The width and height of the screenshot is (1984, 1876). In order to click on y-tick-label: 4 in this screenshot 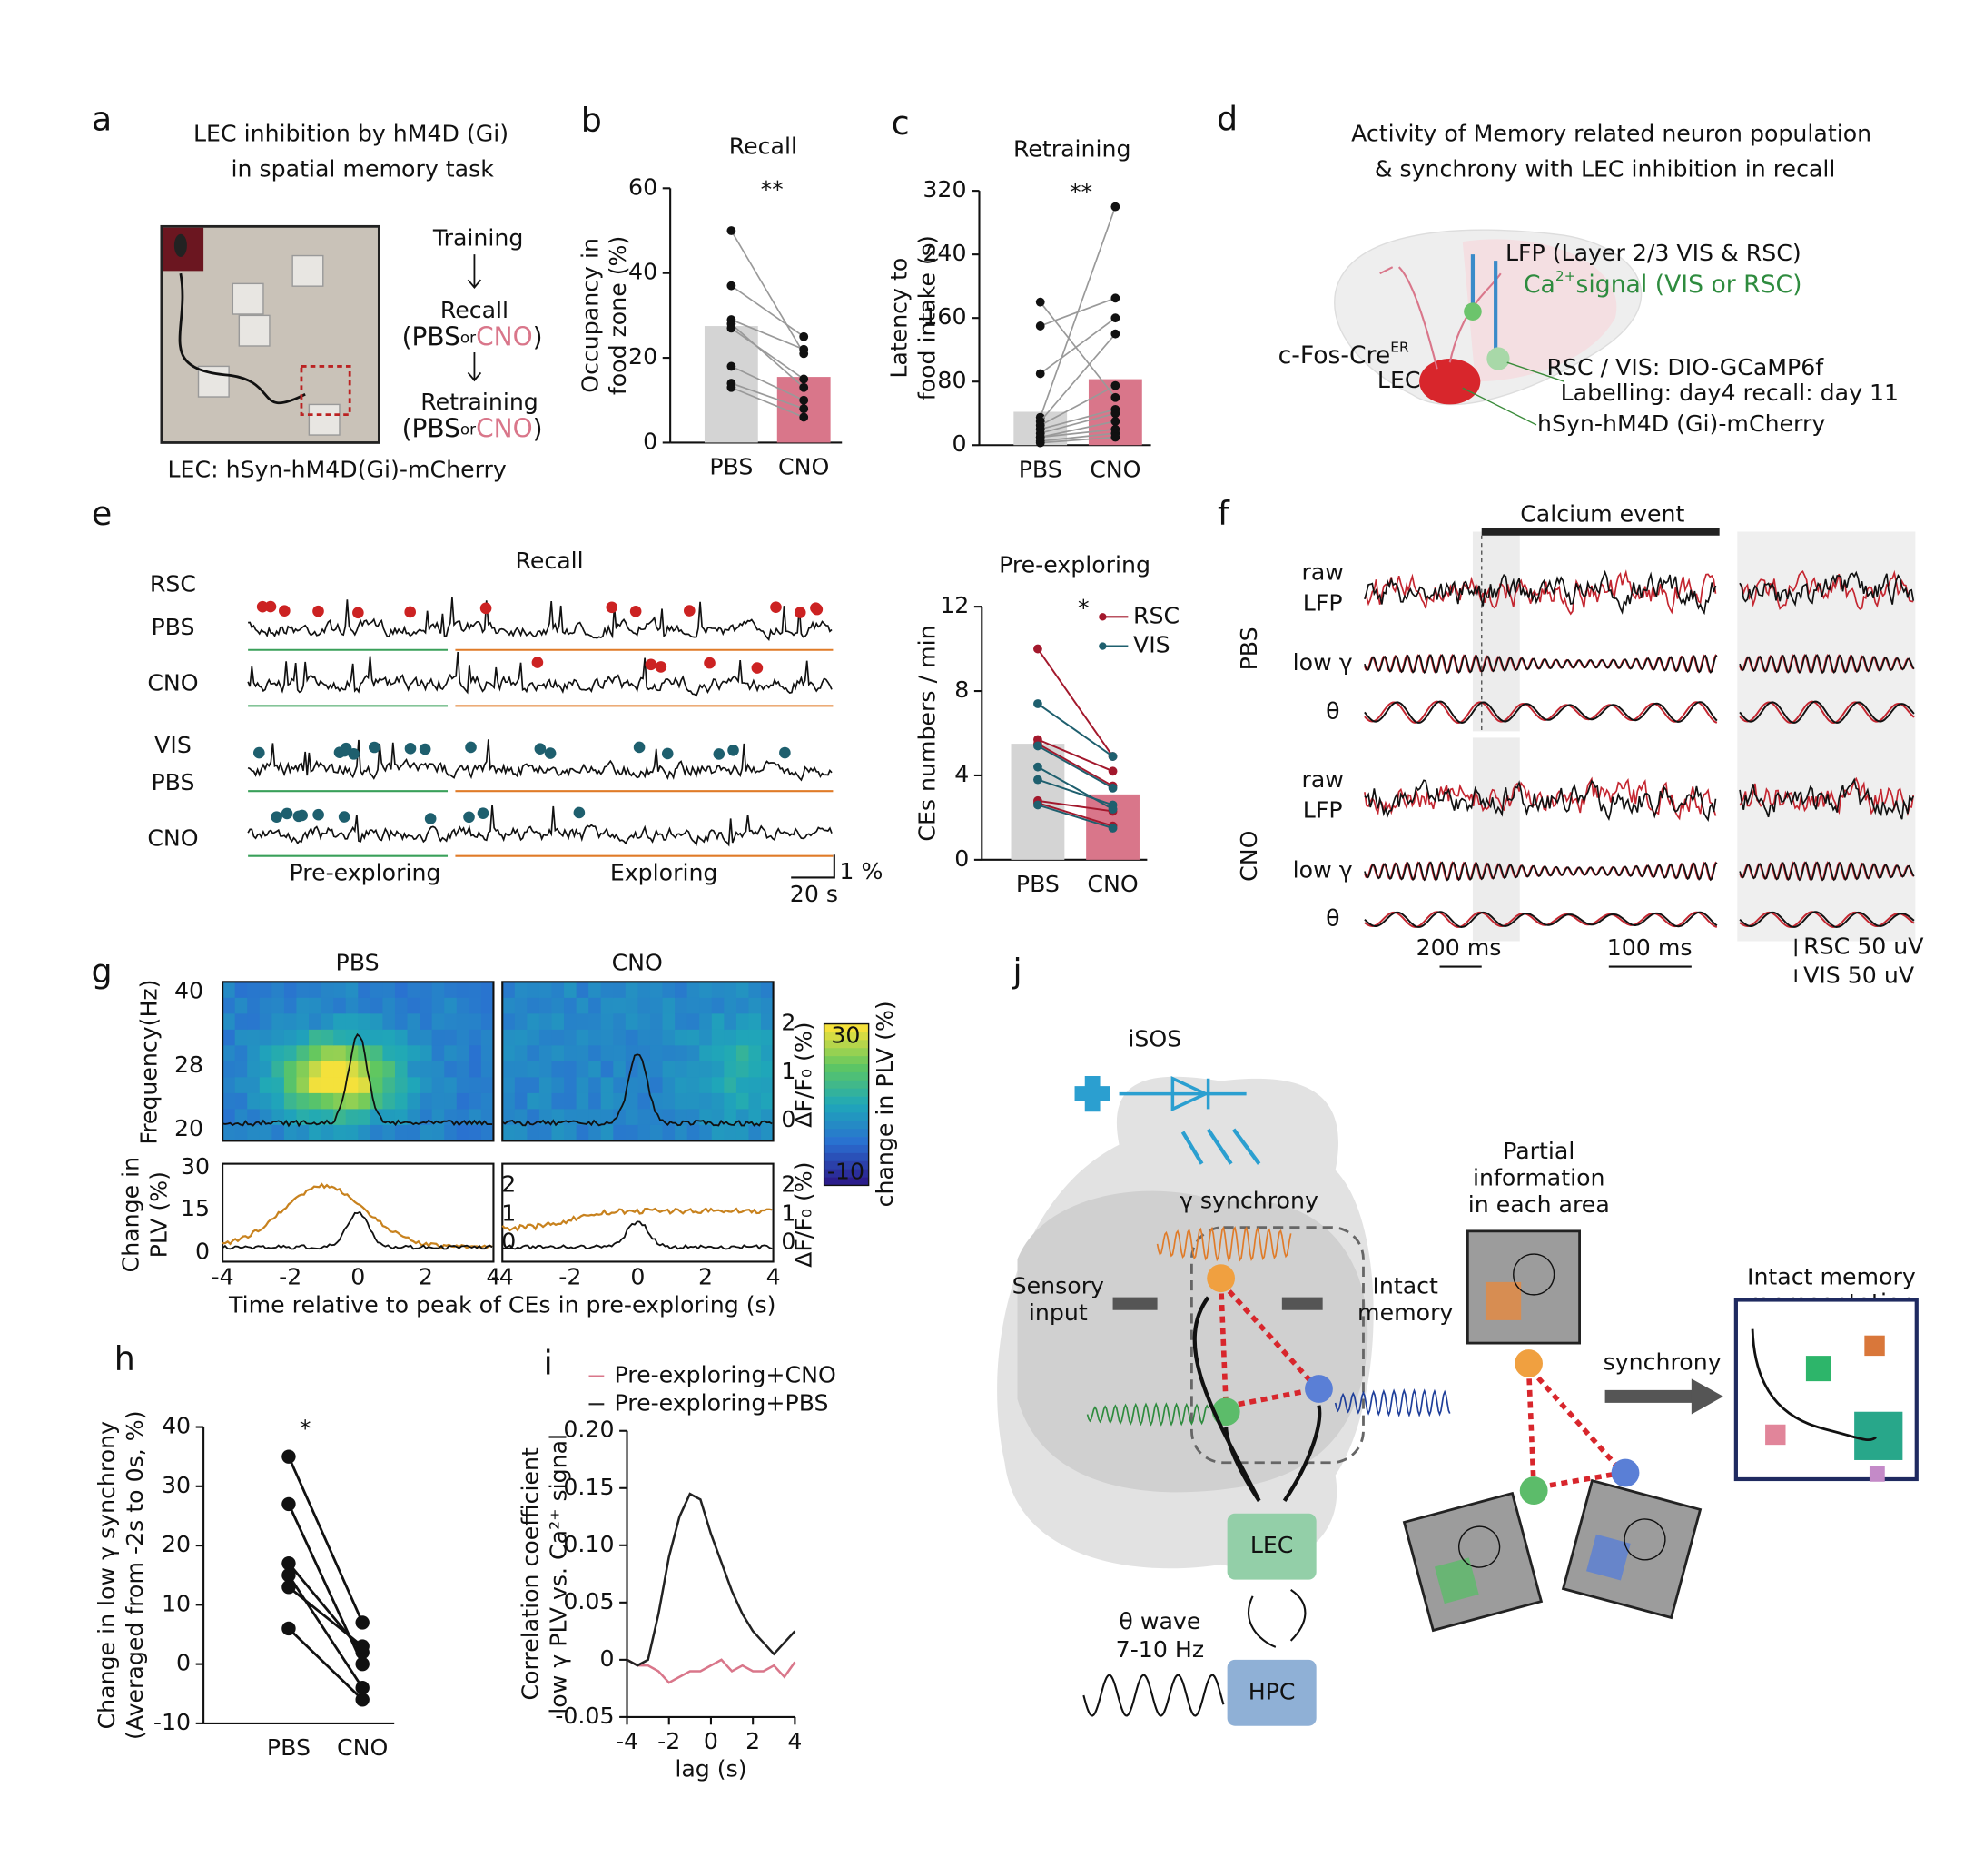, I will do `click(962, 774)`.